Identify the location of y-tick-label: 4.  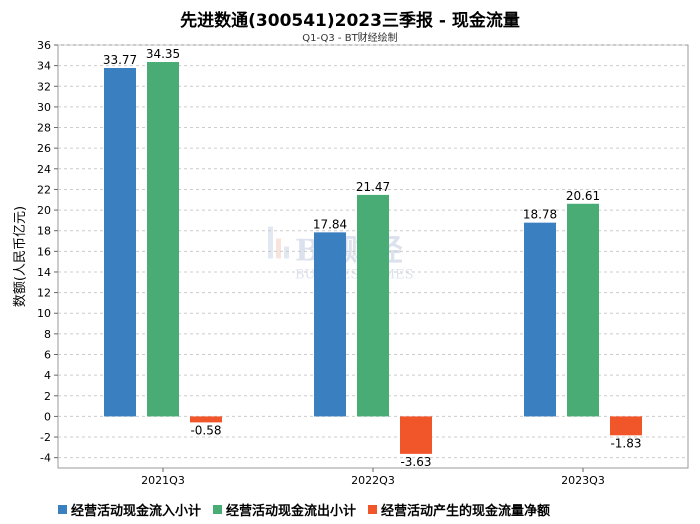
(47, 375).